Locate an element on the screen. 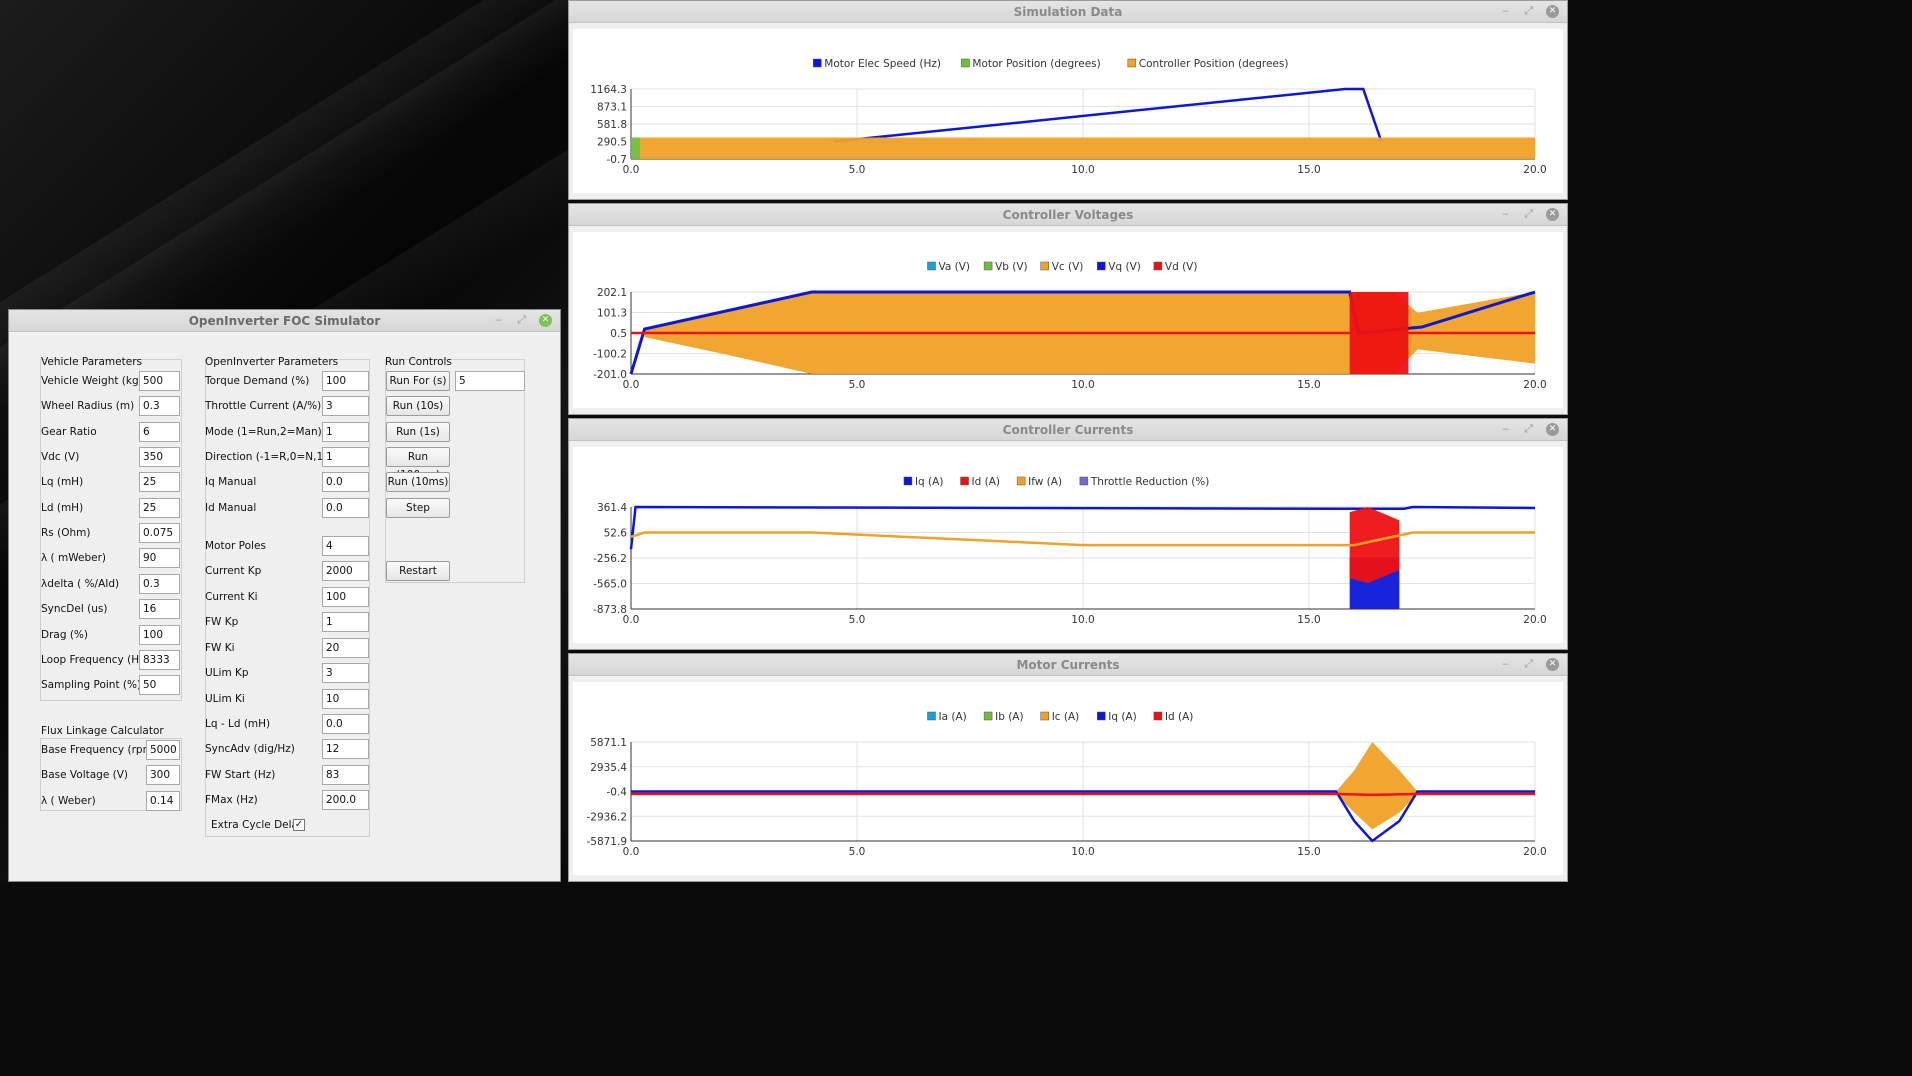  restart-button: Restart is located at coordinates (418, 571).